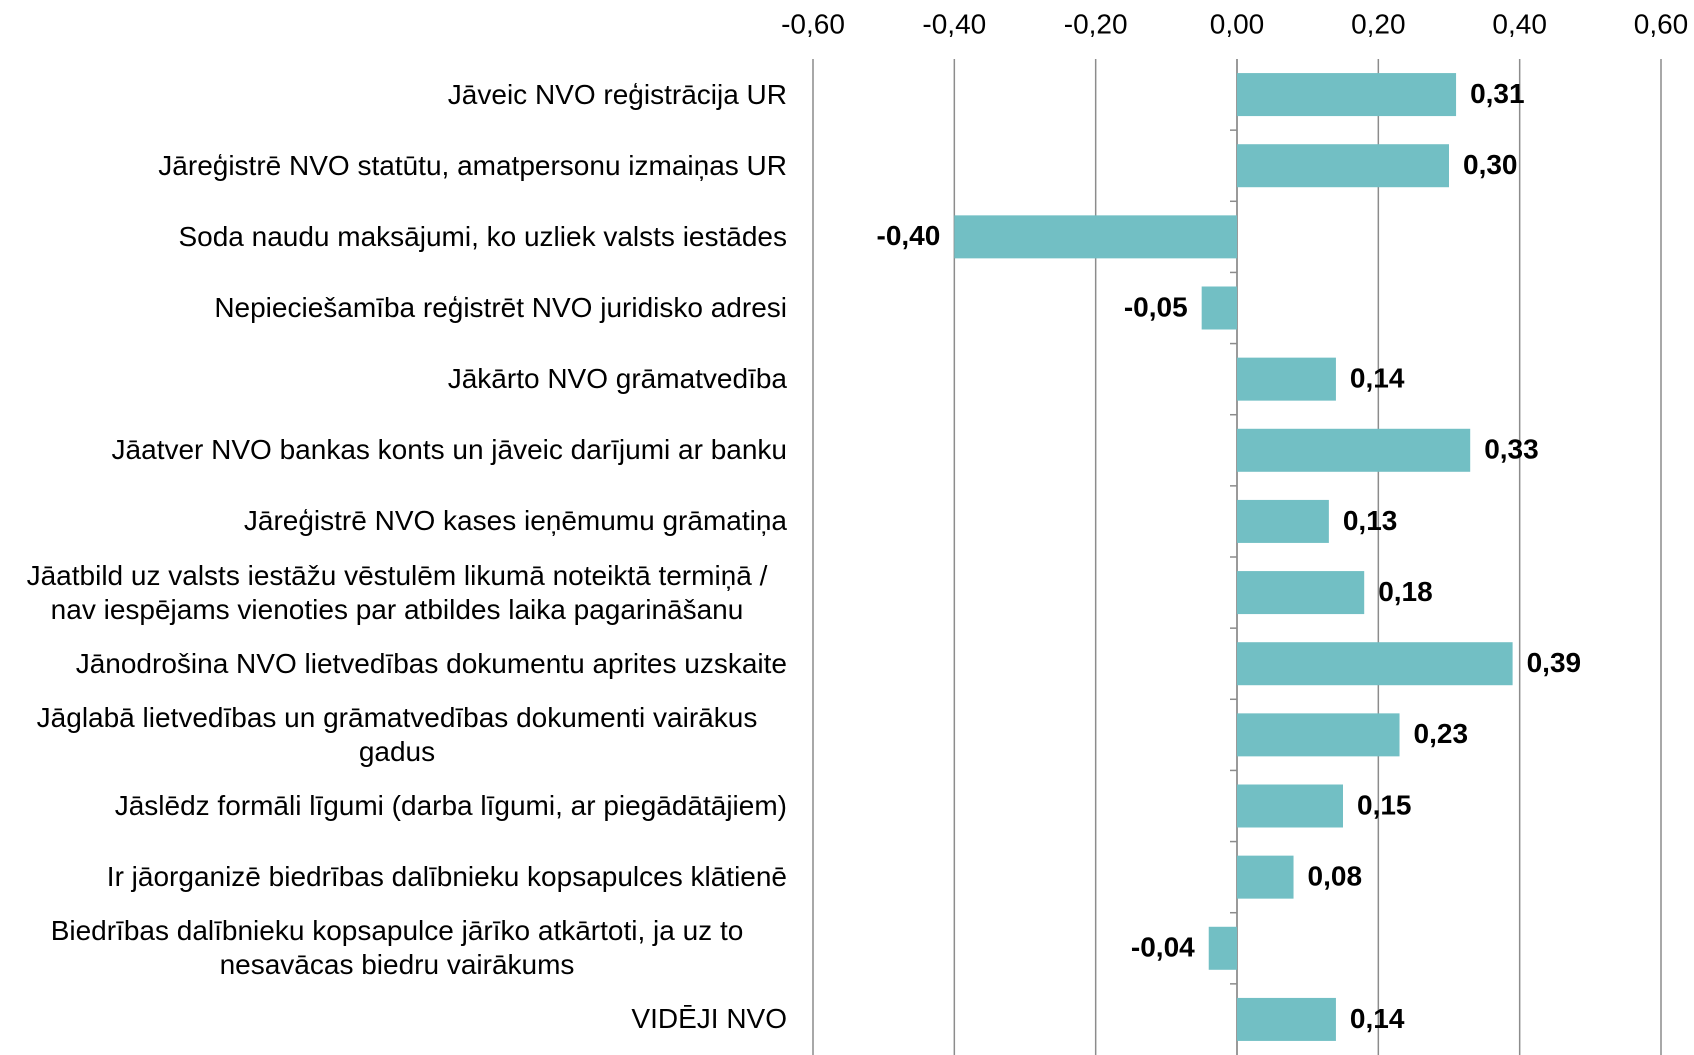 Image resolution: width=1694 pixels, height=1055 pixels. I want to click on x-tick-label: -0,60, so click(813, 23).